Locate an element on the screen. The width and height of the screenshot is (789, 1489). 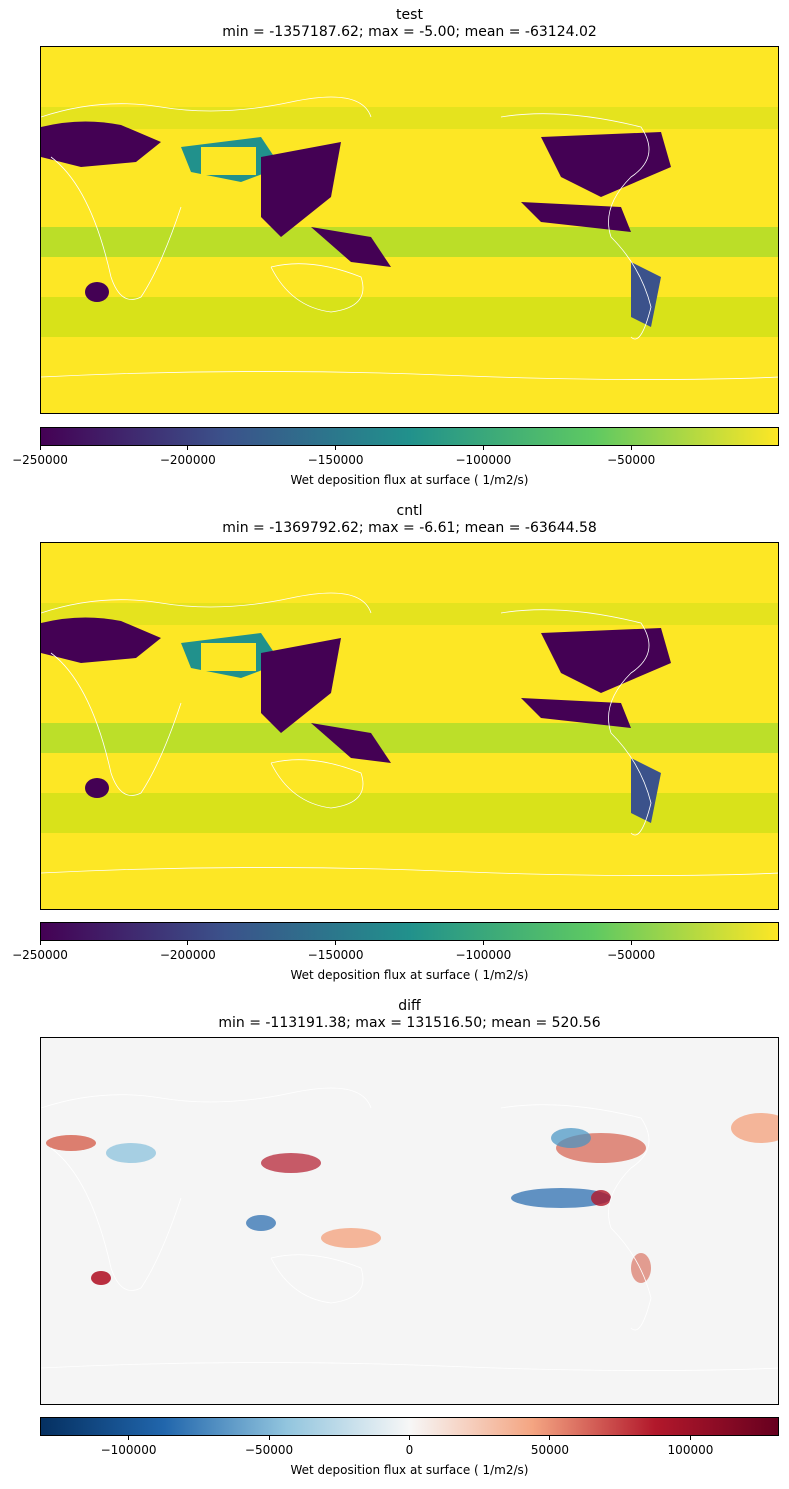
panel-title: test is located at coordinates (409, 15).